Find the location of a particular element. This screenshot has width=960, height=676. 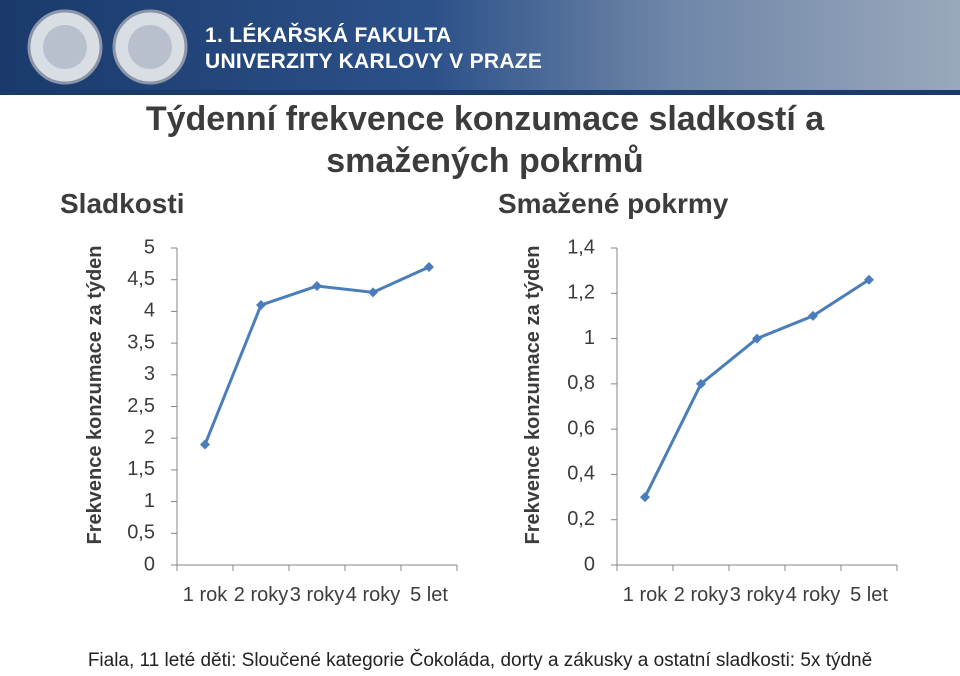

y-tick-label: 2,5 is located at coordinates (141, 406).